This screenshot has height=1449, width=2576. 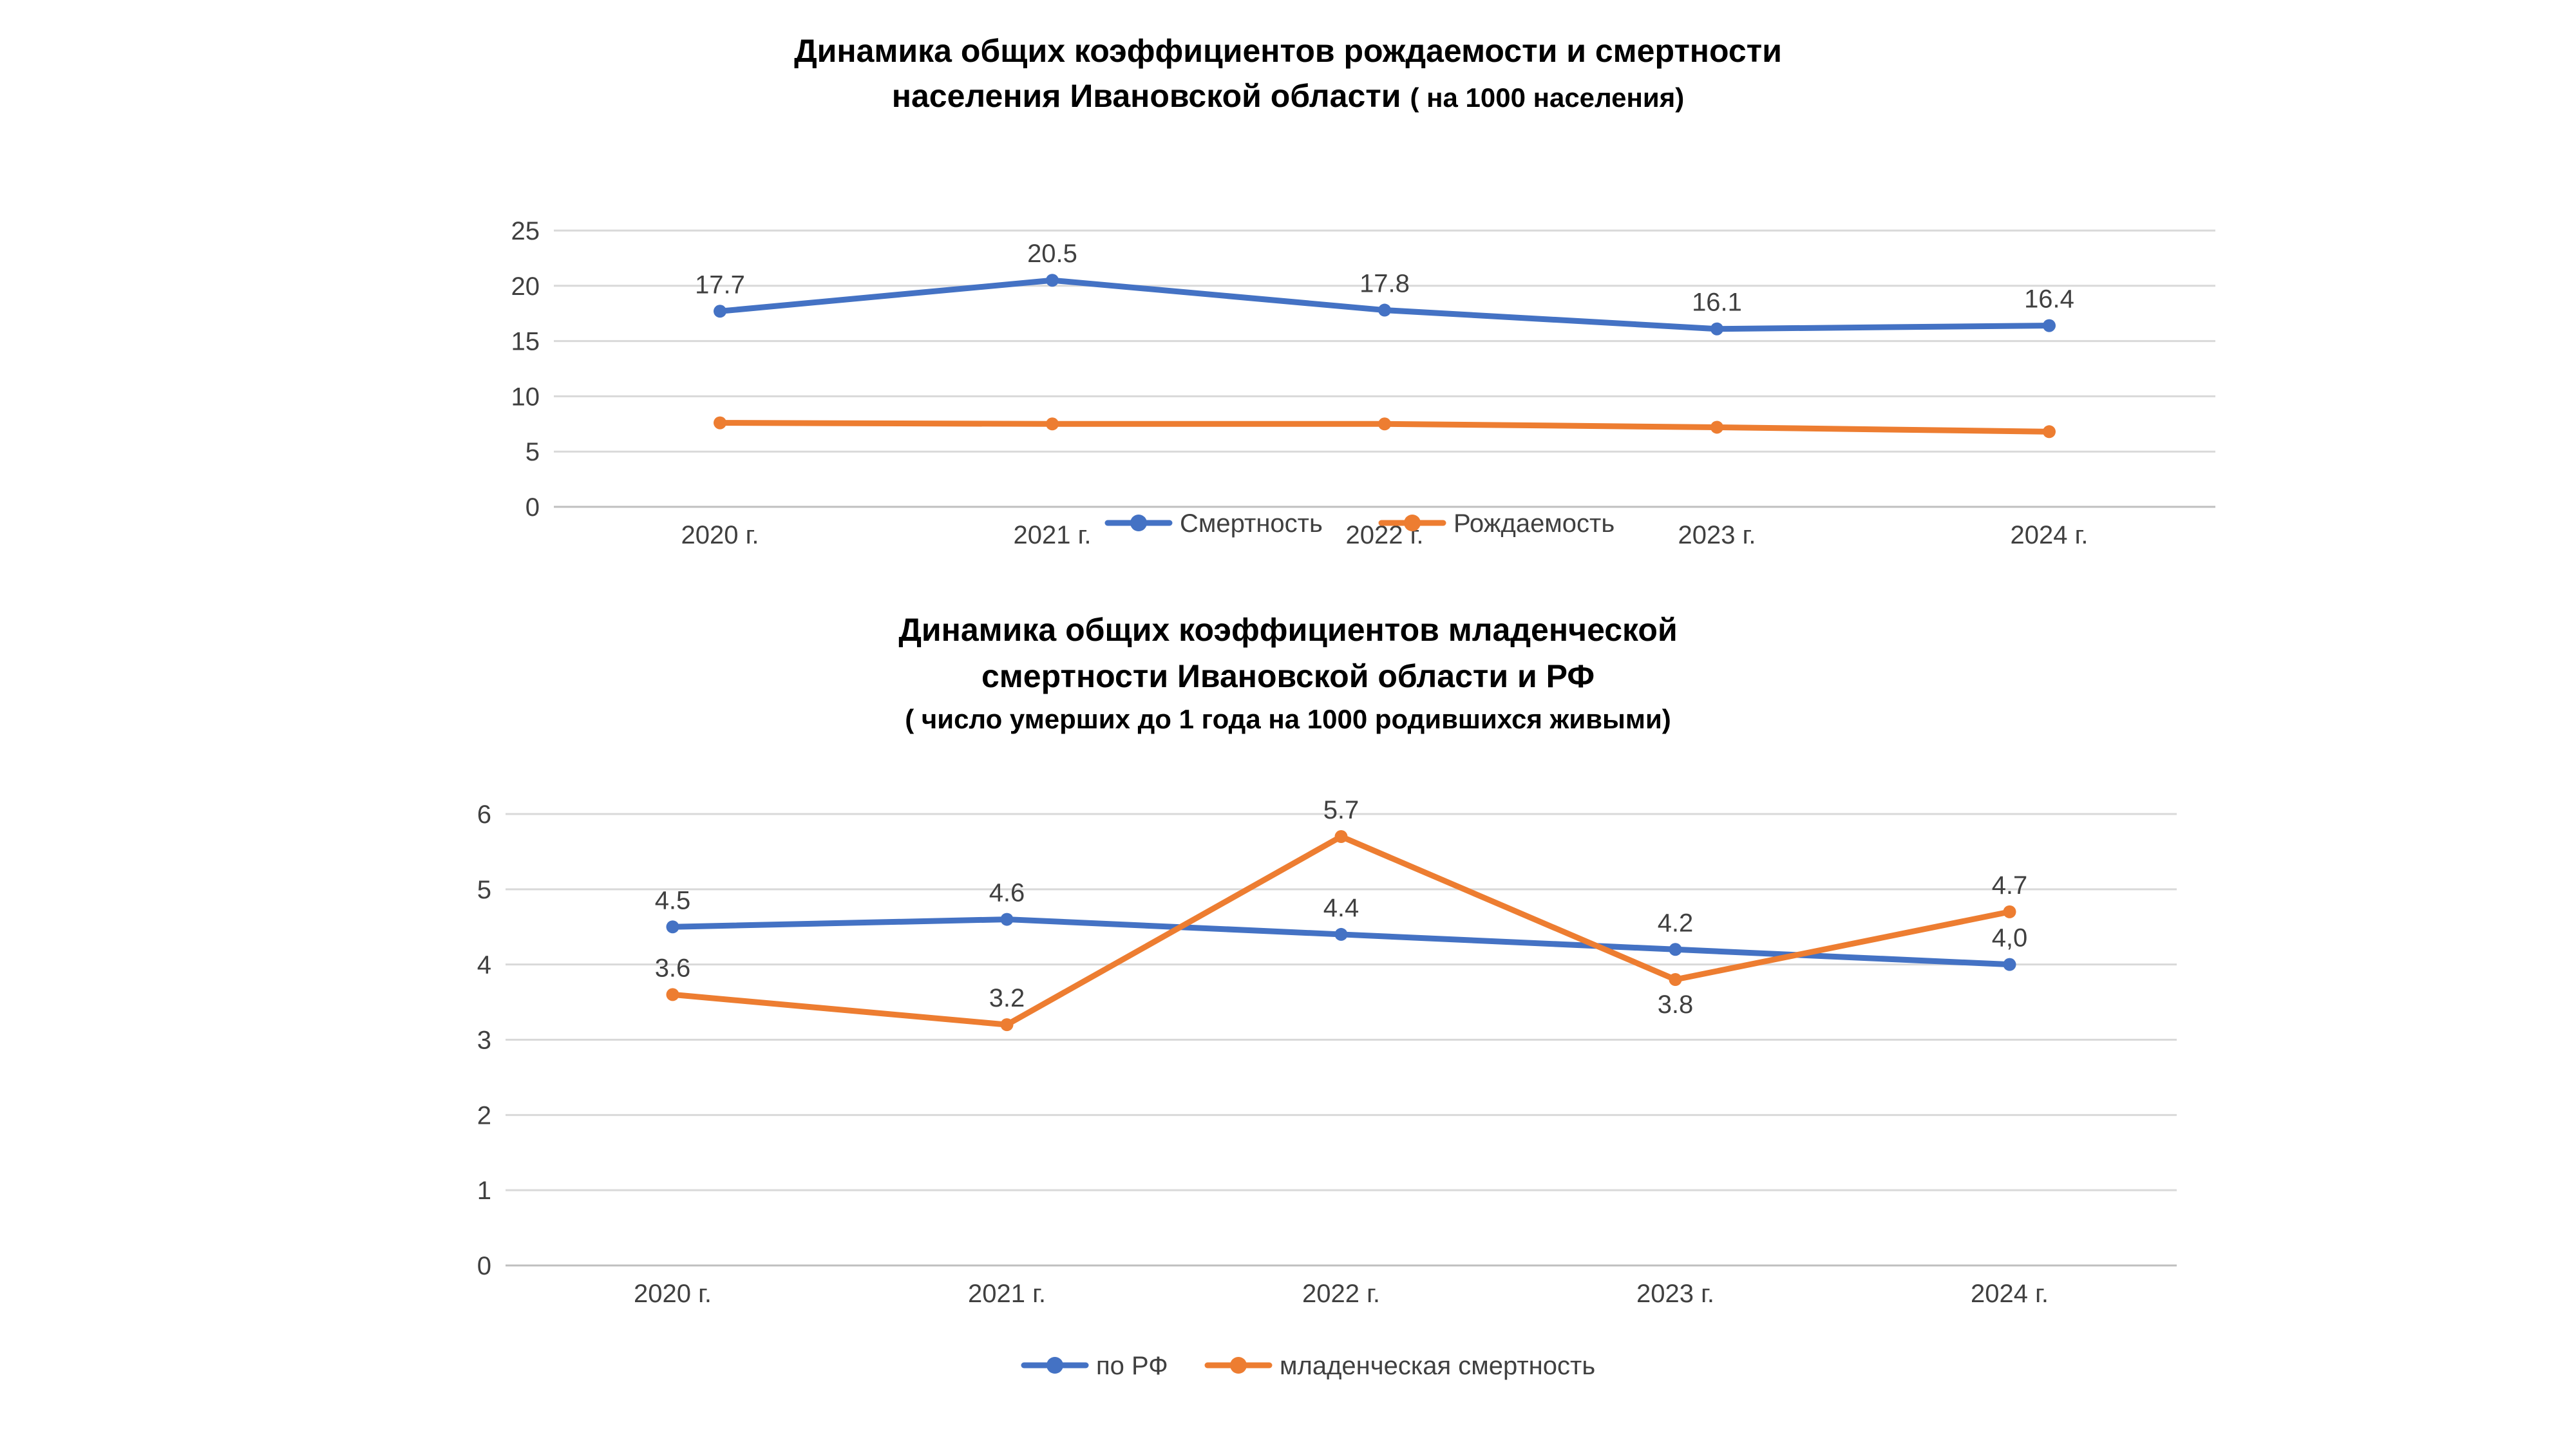 I want to click on chart2-series-1-data-label: 4.6, so click(x=1007, y=893).